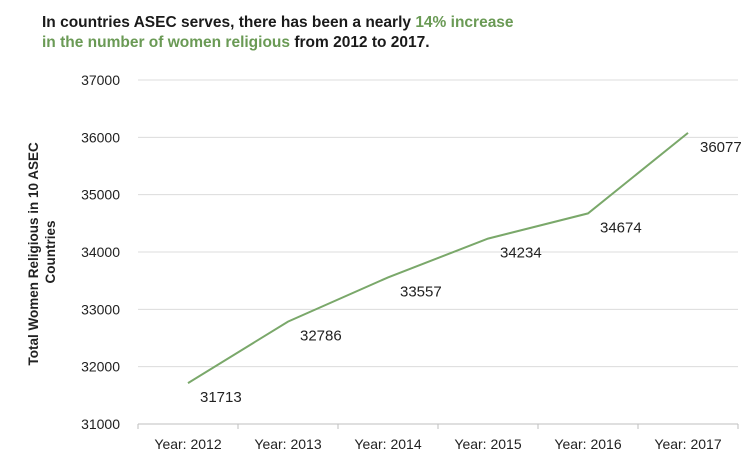 This screenshot has height=454, width=750. What do you see at coordinates (100, 309) in the screenshot?
I see `y-tick-label: 33000` at bounding box center [100, 309].